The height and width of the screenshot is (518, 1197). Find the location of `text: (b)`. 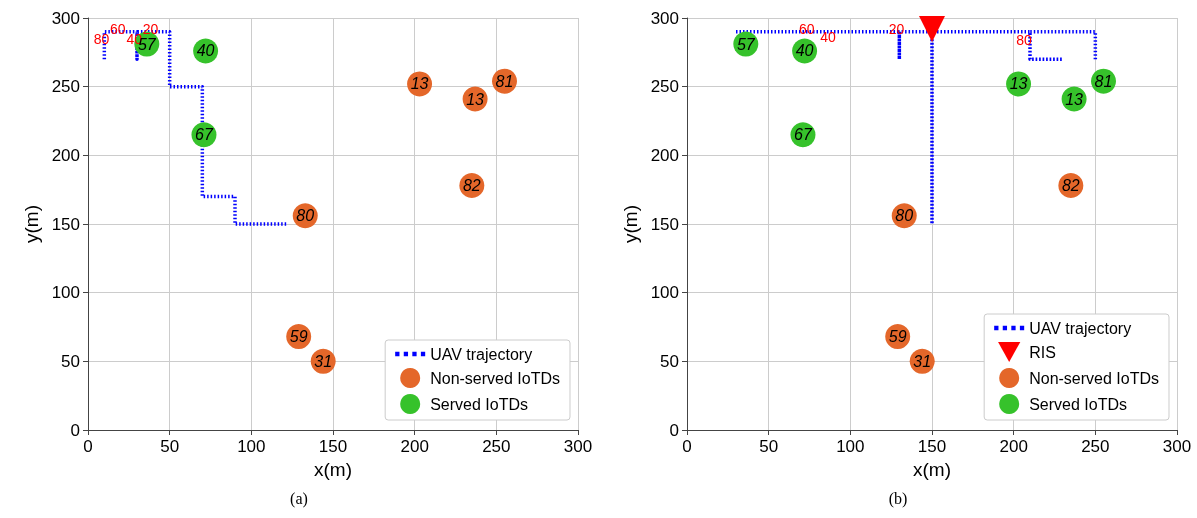

text: (b) is located at coordinates (898, 499).